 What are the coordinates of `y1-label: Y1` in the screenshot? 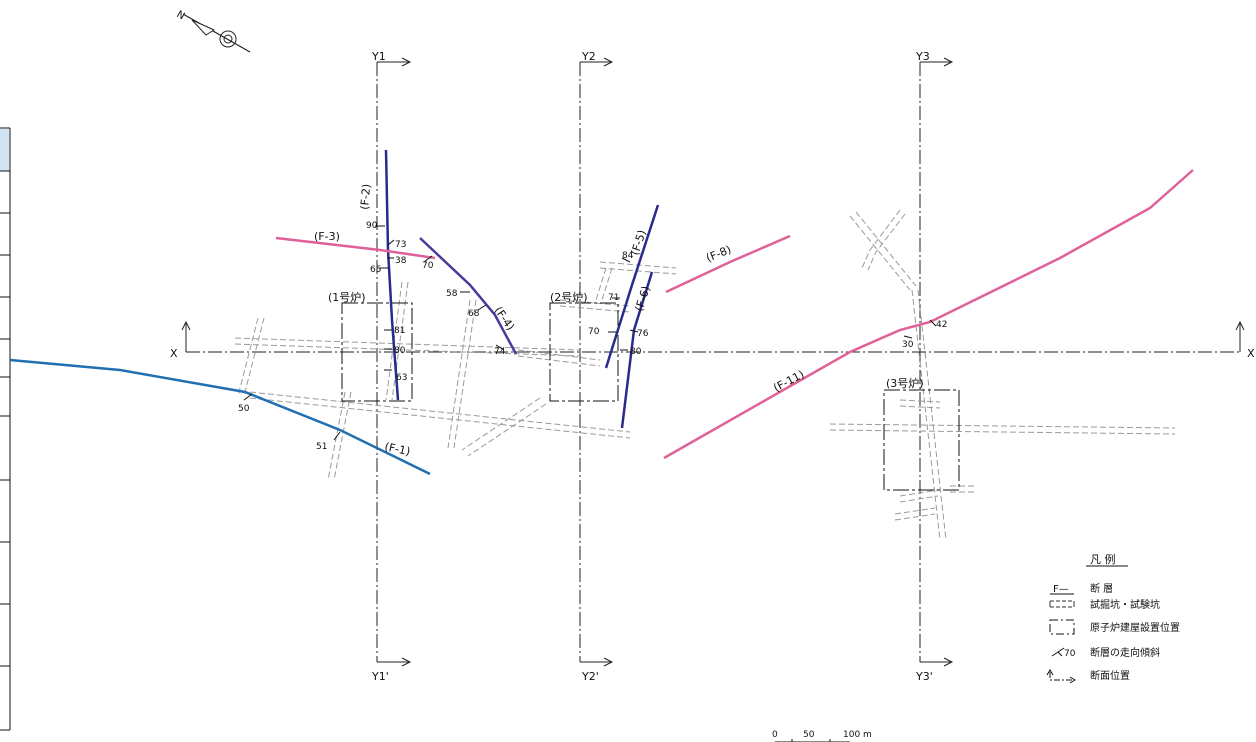 It's located at (378, 56).